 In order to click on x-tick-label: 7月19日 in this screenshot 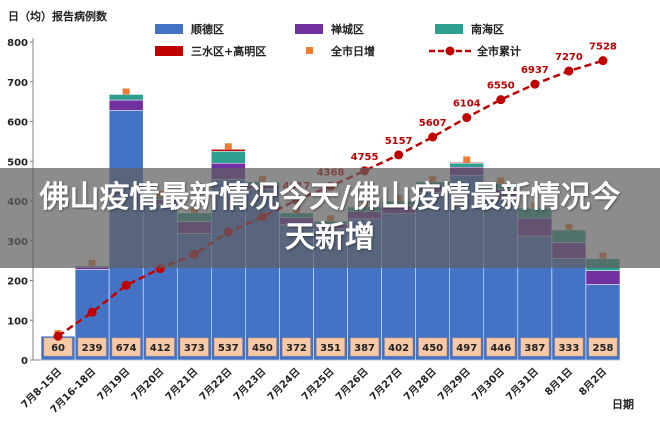, I will do `click(113, 384)`.